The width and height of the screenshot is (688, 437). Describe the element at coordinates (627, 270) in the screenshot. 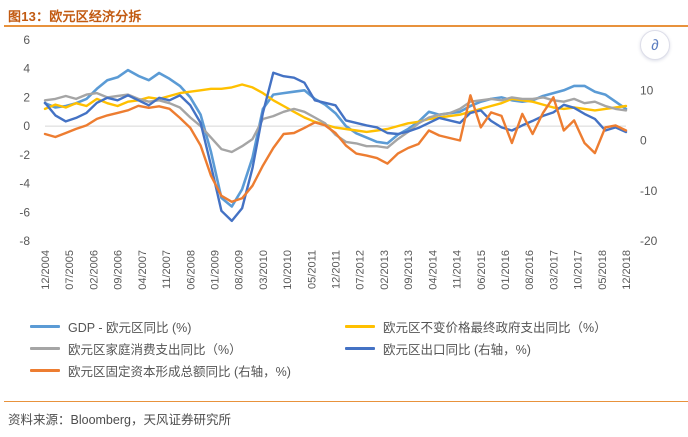

I see `x-axis-label: 12/2018` at that location.